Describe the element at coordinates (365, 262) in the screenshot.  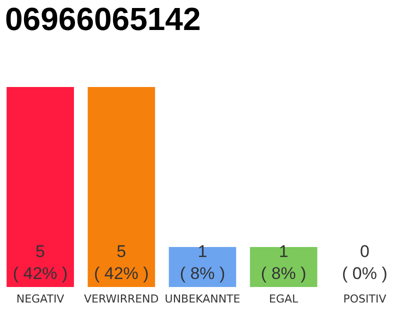
I see `data-label: 0 ( 0% )` at that location.